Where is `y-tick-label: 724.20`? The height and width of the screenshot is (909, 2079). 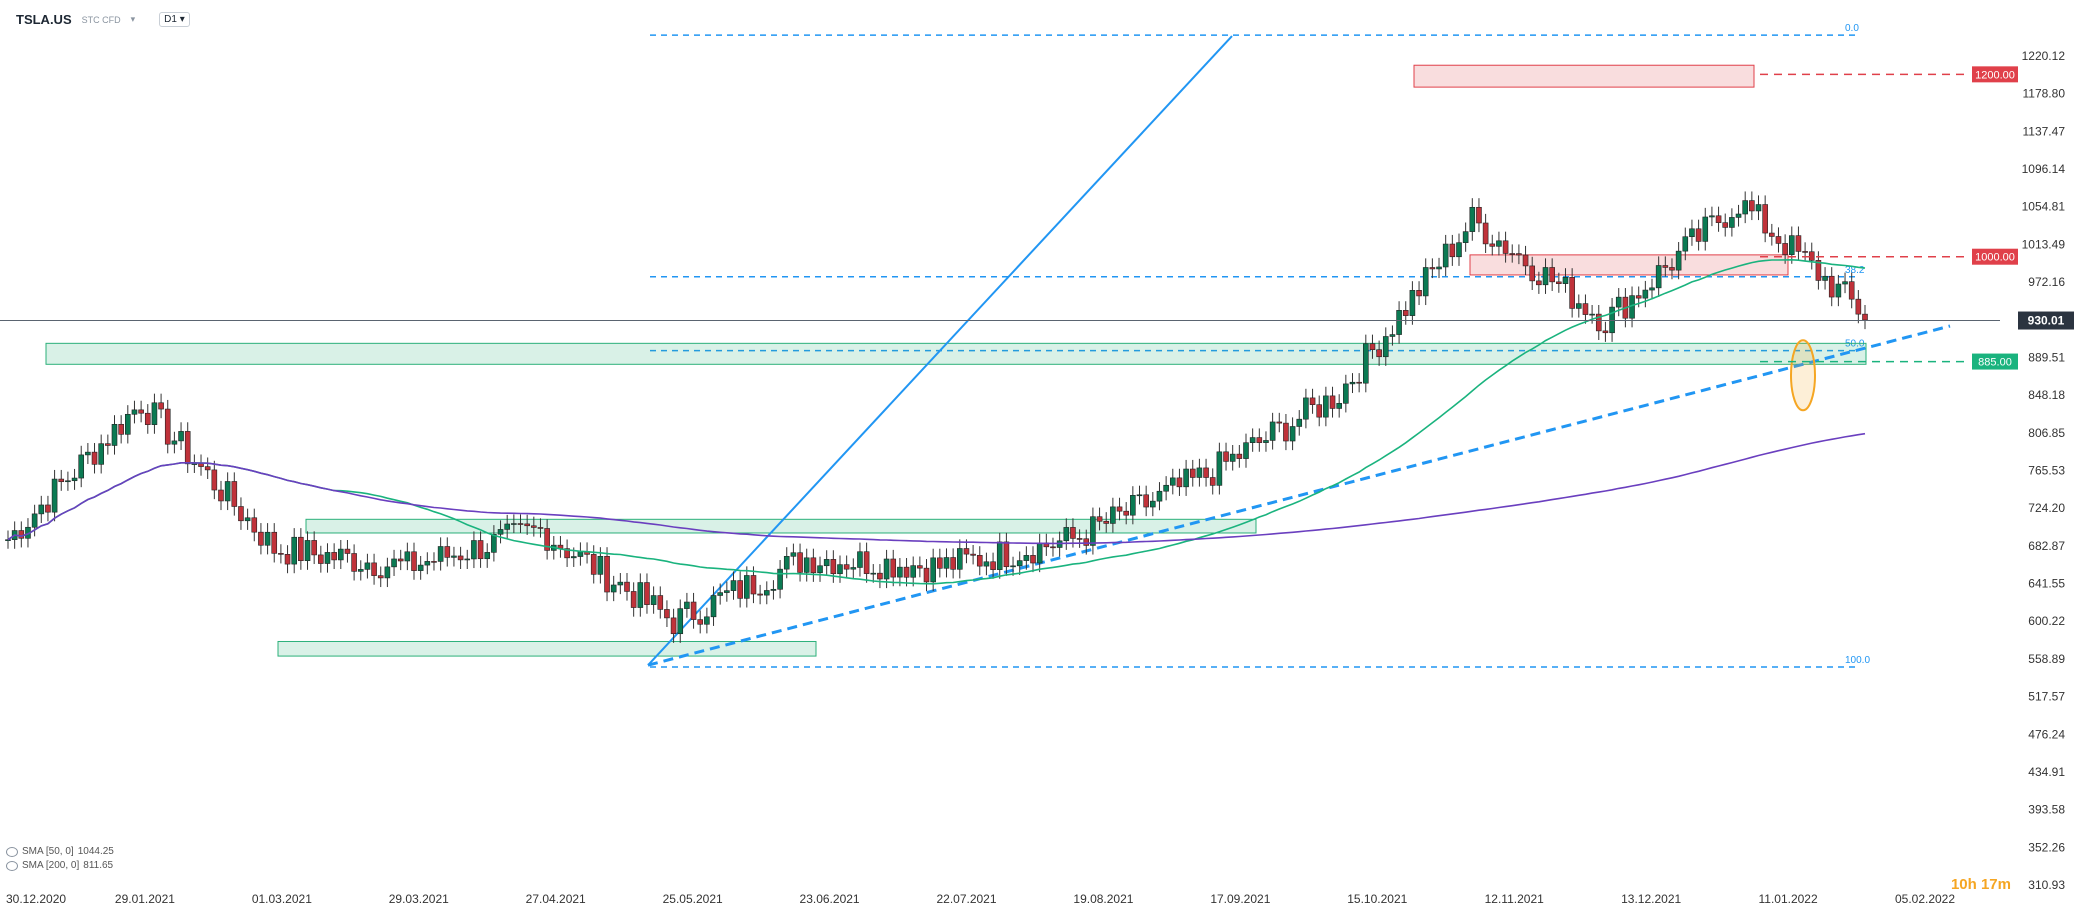 y-tick-label: 724.20 is located at coordinates (2046, 508).